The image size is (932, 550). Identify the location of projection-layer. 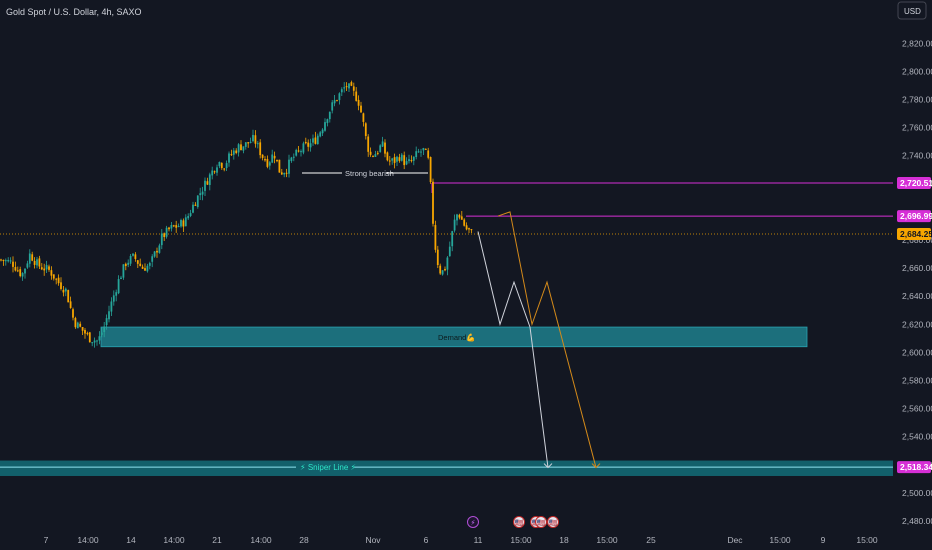
(539, 340).